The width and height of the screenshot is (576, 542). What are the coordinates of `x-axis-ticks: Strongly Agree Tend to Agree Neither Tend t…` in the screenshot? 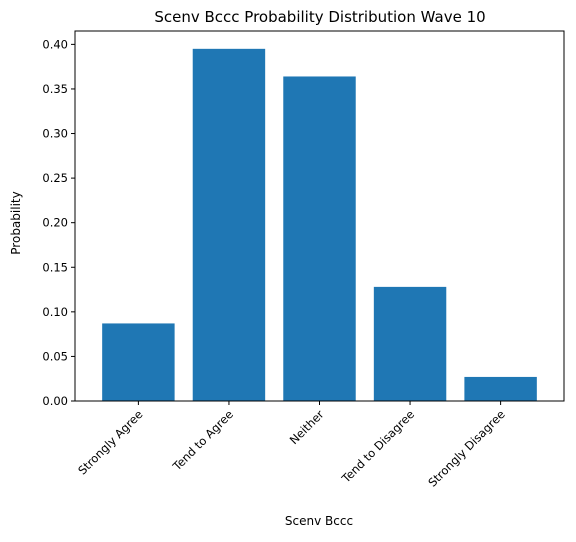 It's located at (291, 445).